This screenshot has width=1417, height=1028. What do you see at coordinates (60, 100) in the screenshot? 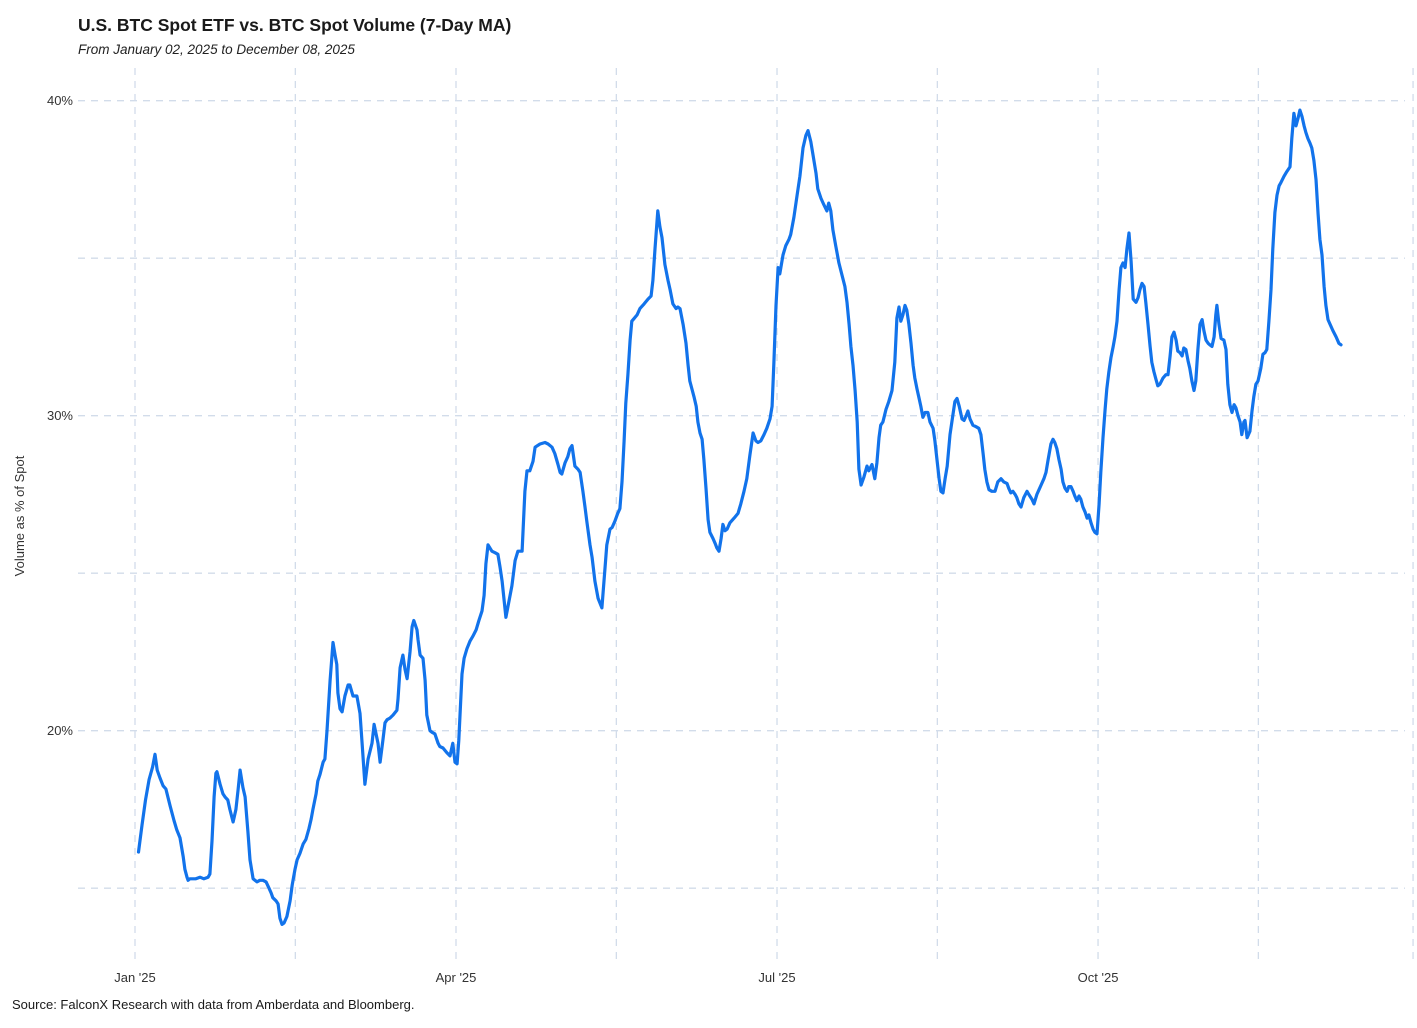
I see `y-tick-label: 40%` at bounding box center [60, 100].